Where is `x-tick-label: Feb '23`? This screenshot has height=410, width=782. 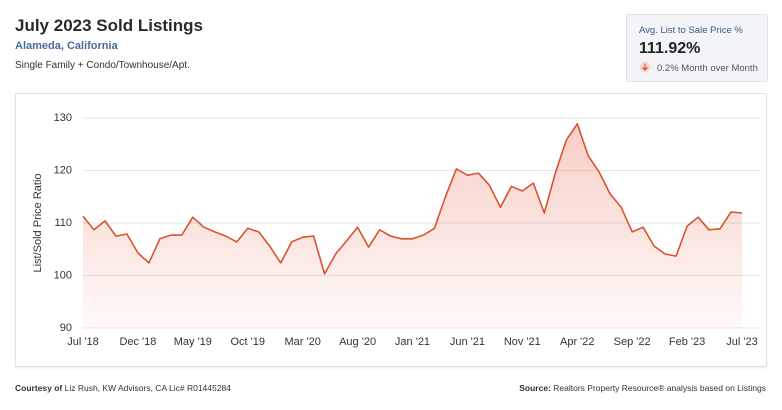 x-tick-label: Feb '23 is located at coordinates (687, 342).